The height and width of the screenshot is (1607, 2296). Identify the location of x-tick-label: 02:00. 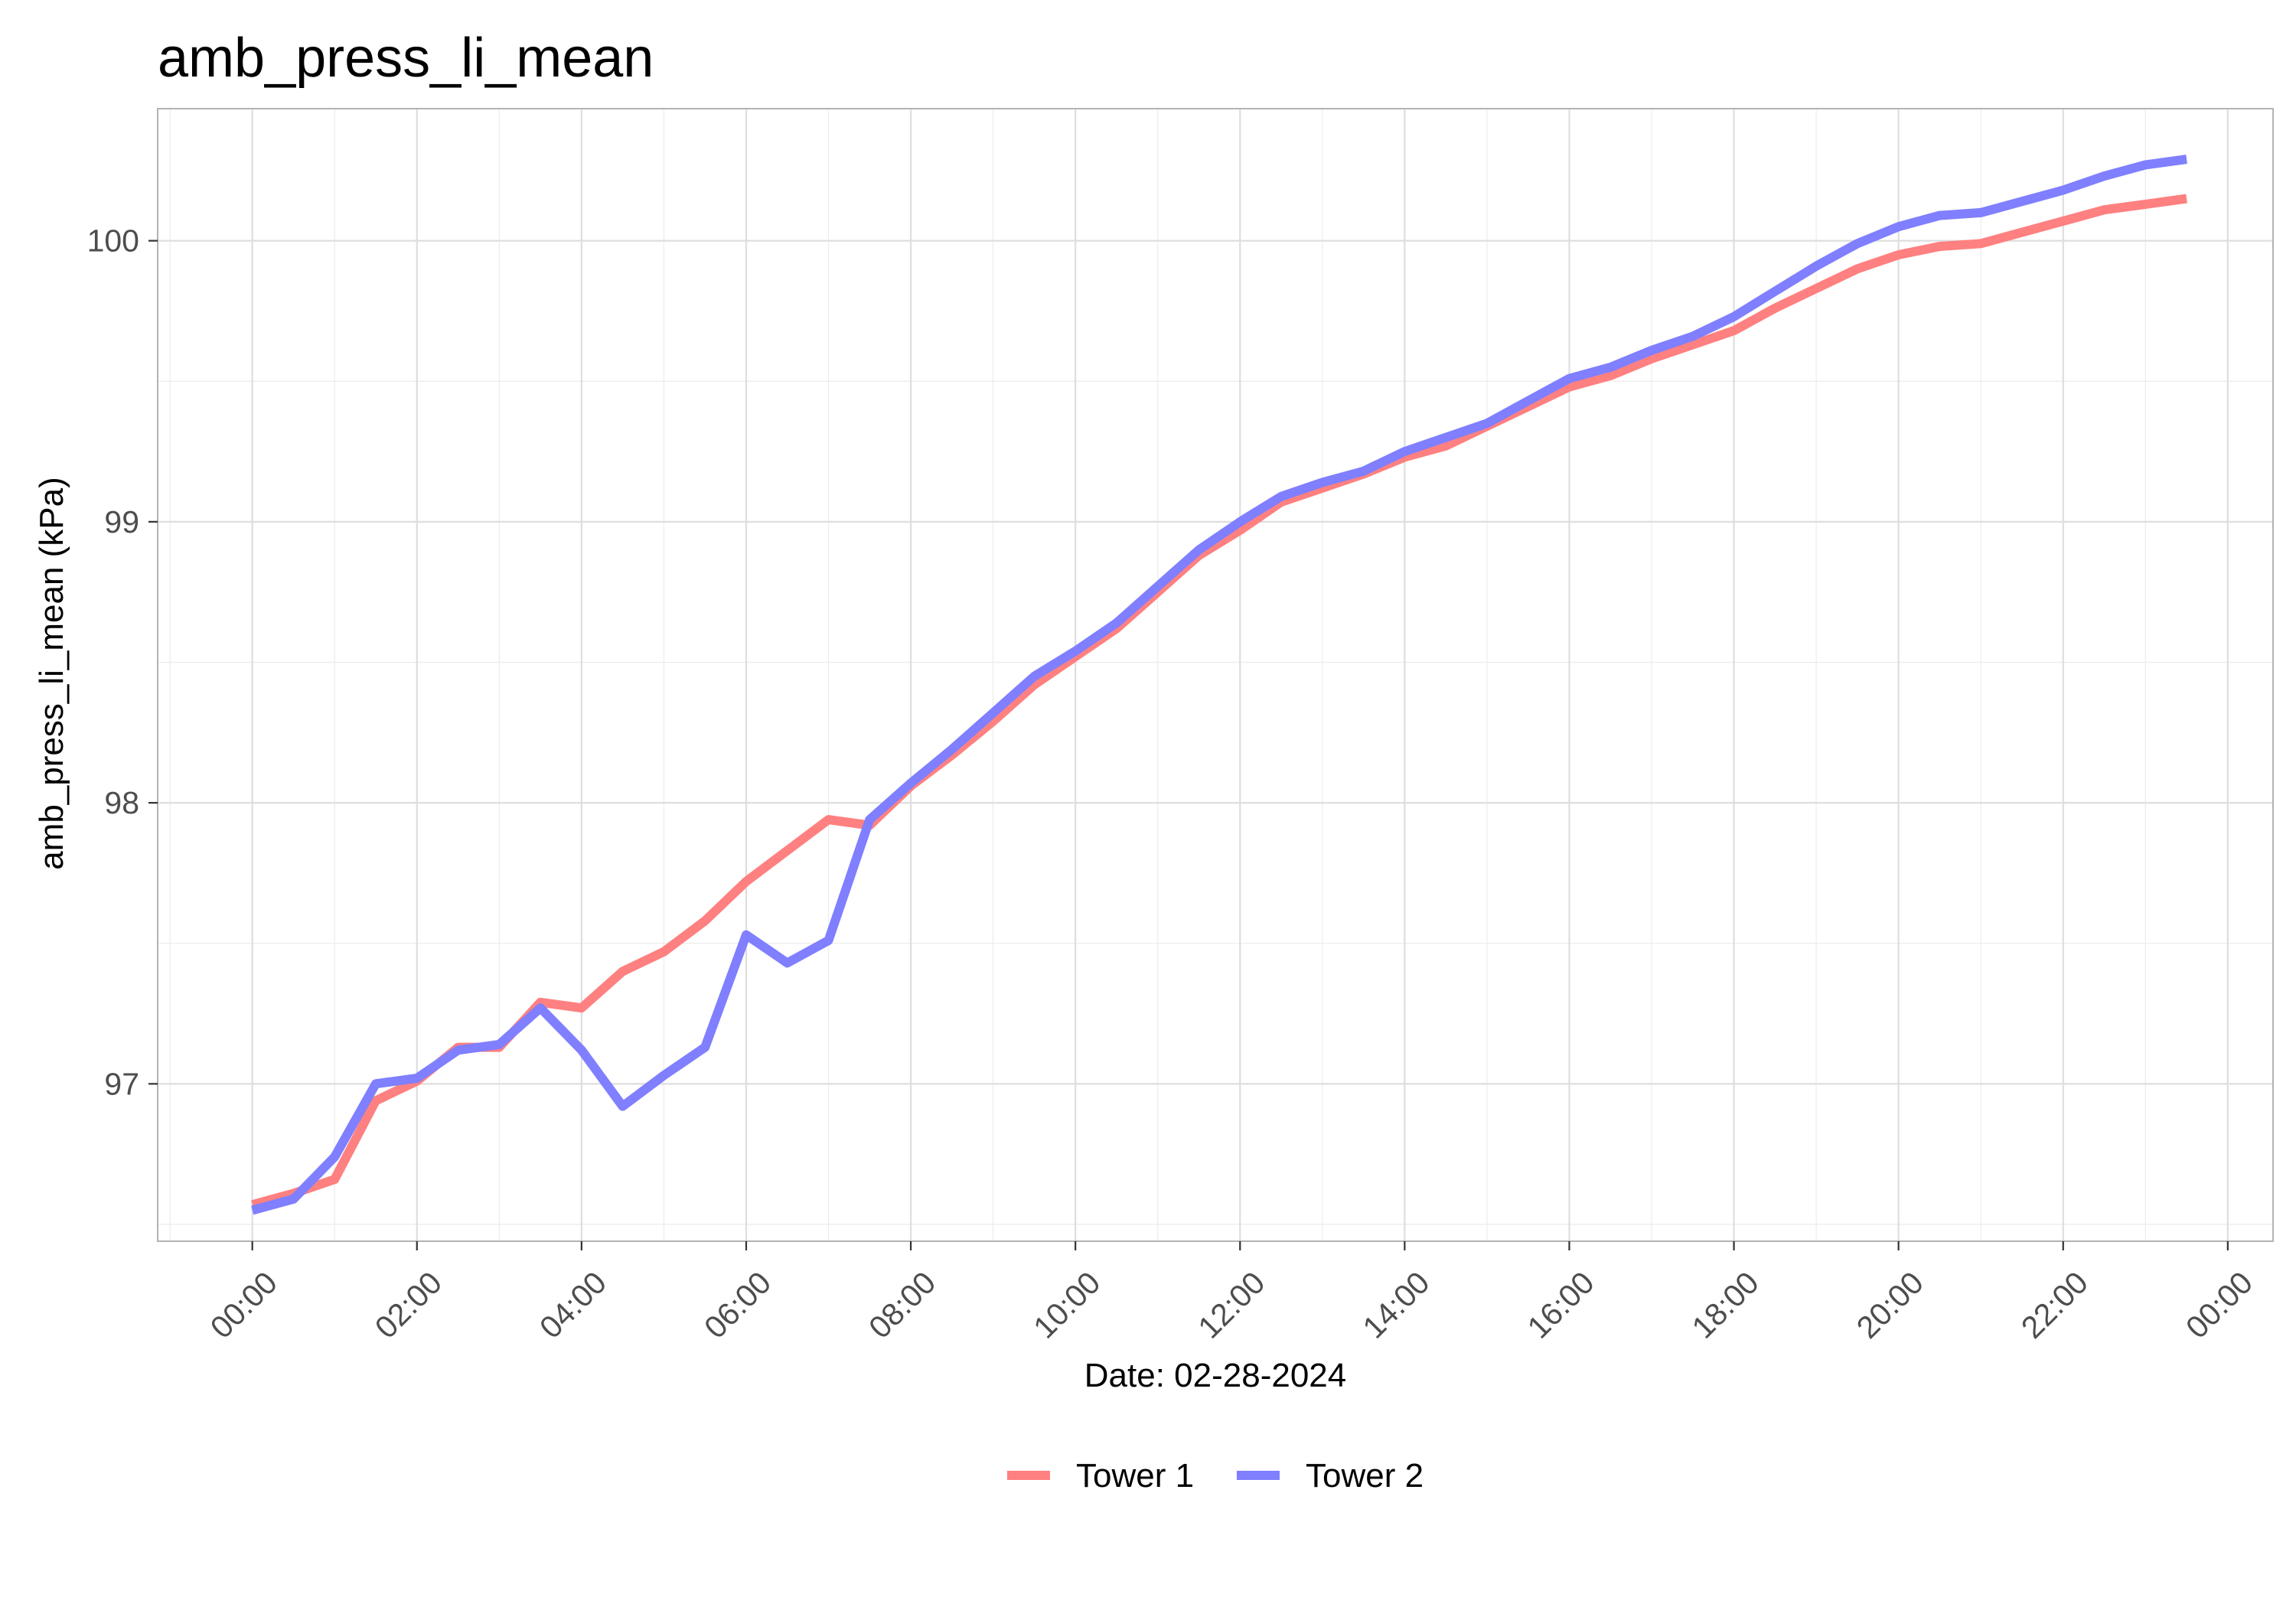
(408, 1305).